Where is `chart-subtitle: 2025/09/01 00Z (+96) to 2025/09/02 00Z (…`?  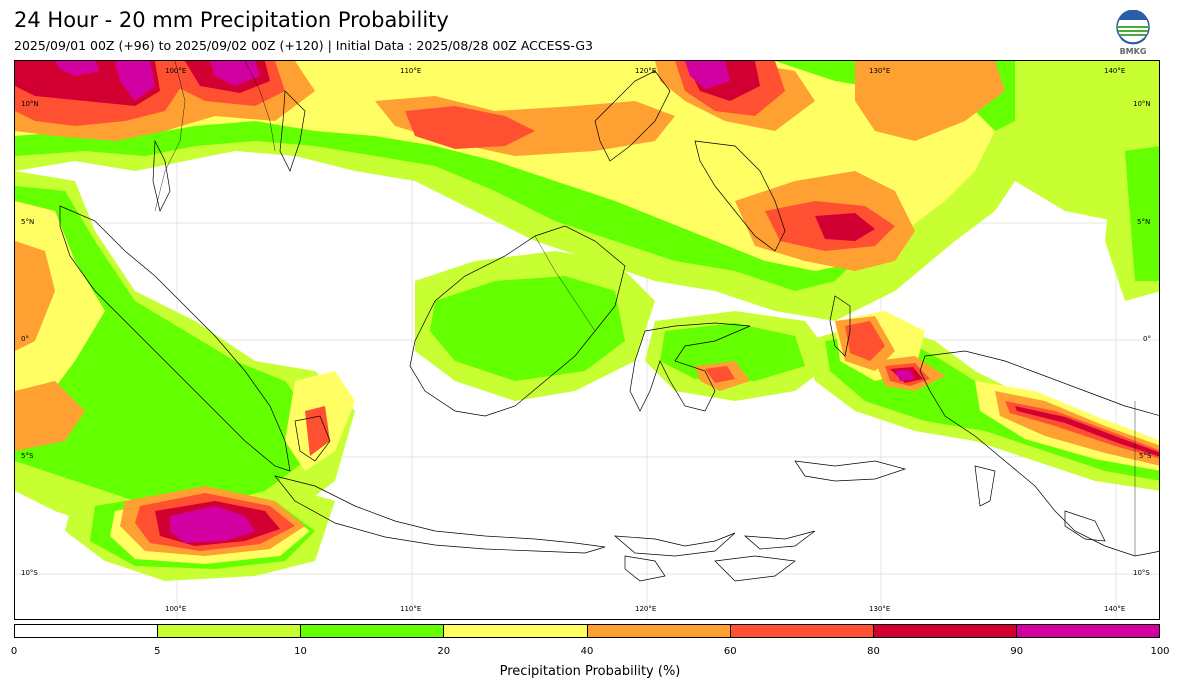
chart-subtitle: 2025/09/01 00Z (+96) to 2025/09/02 00Z (… is located at coordinates (303, 45).